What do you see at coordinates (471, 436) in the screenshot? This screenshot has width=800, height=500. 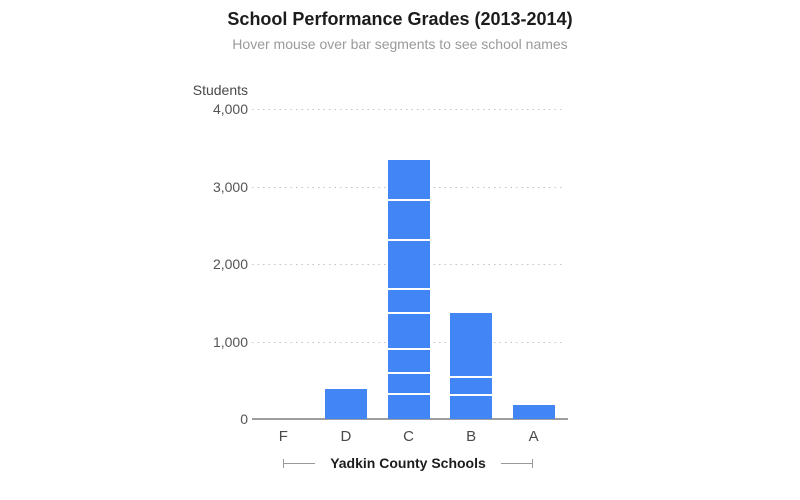 I see `x-tick-label-B: B` at bounding box center [471, 436].